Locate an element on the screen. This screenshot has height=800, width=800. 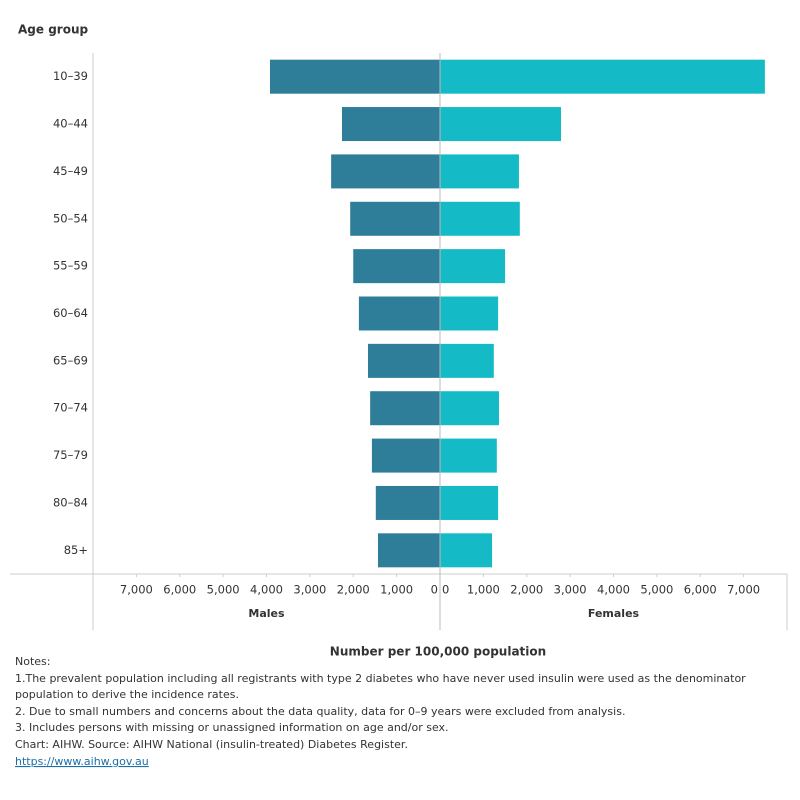
y-tick-label: 65–69 is located at coordinates (70, 360).